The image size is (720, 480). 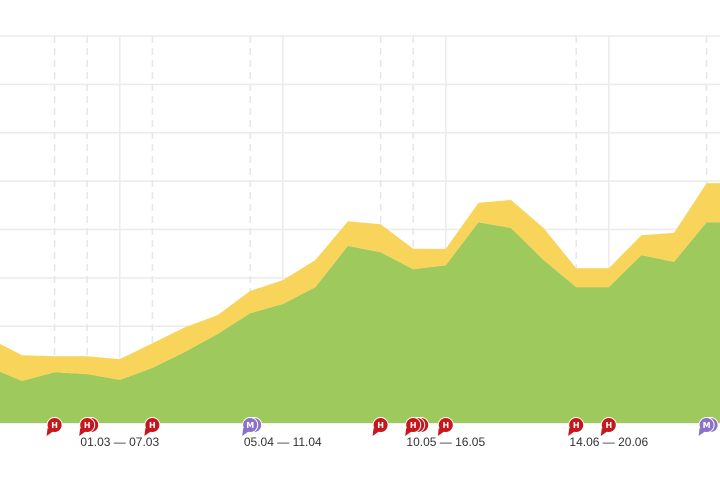 What do you see at coordinates (608, 442) in the screenshot?
I see `x-tick-label: 14.06 — 20.06` at bounding box center [608, 442].